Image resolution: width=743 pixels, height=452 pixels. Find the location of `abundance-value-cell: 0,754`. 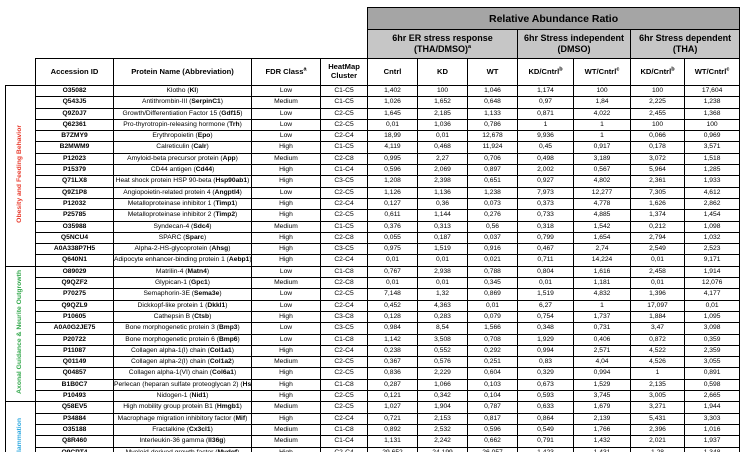

abundance-value-cell: 0,754 is located at coordinates (546, 317).